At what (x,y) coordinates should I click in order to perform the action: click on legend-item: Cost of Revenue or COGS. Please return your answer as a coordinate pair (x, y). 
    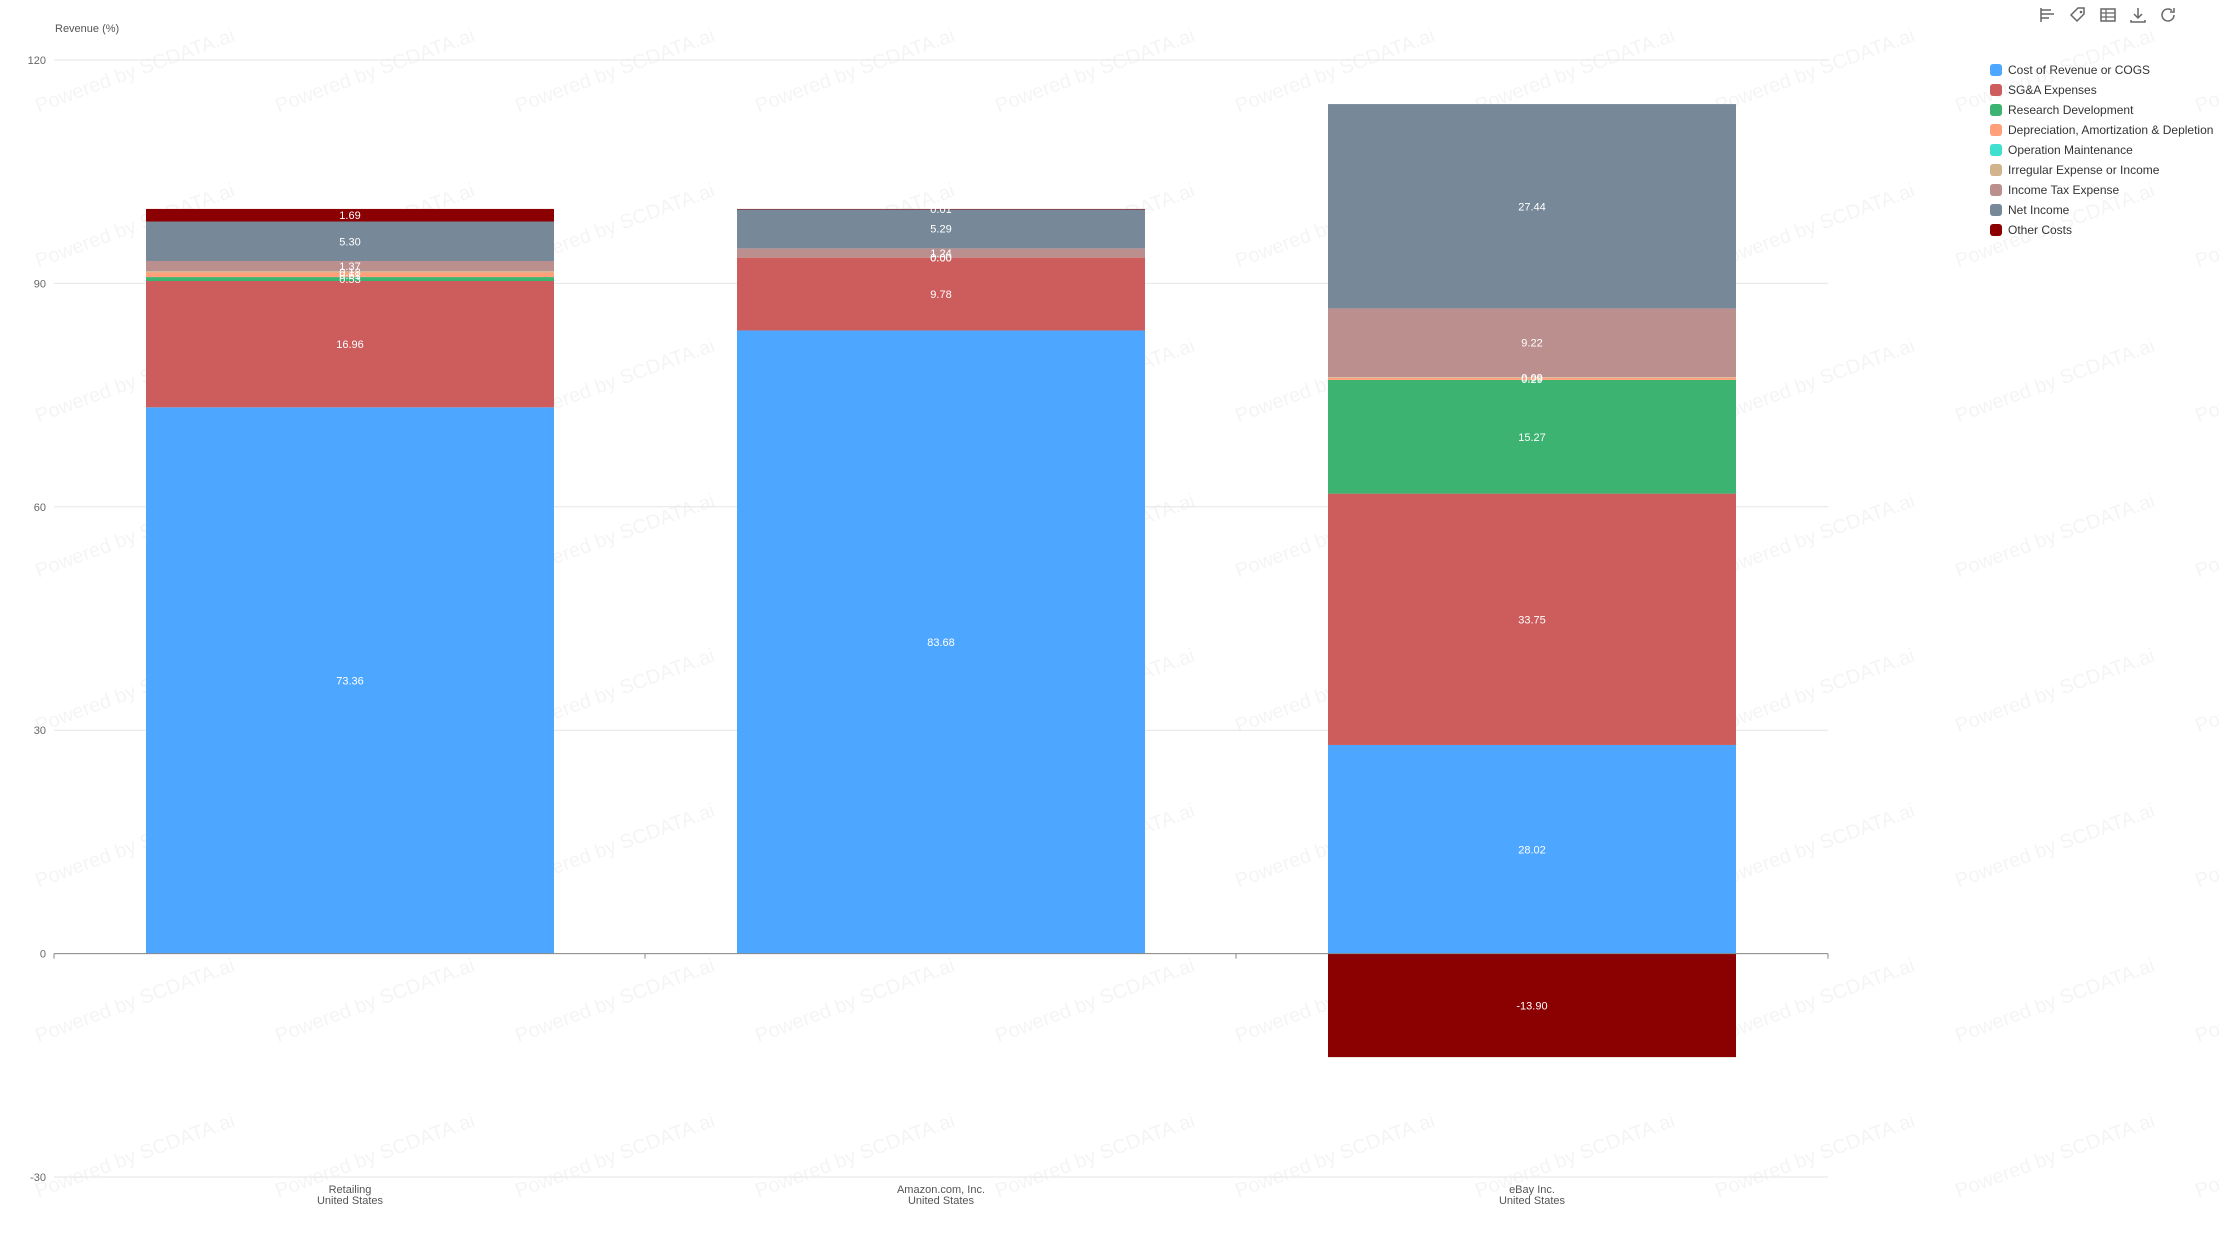
    Looking at the image, I should click on (2101, 70).